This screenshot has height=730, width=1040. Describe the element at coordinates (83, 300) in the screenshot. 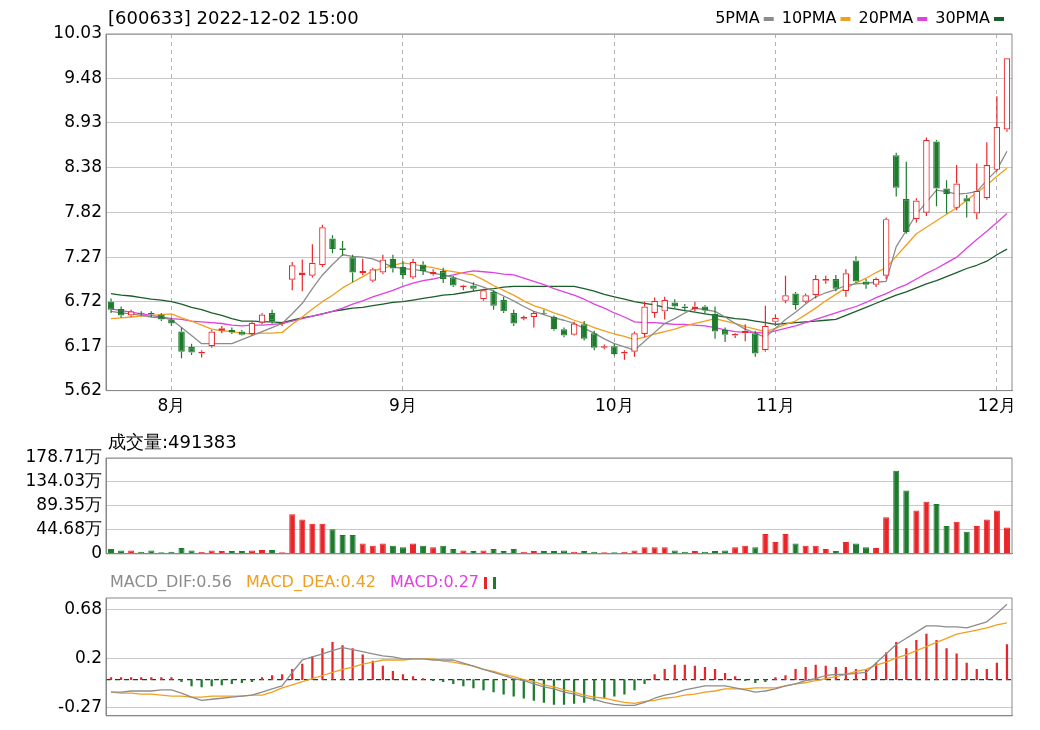

I see `y-tick-label: 6.72` at that location.